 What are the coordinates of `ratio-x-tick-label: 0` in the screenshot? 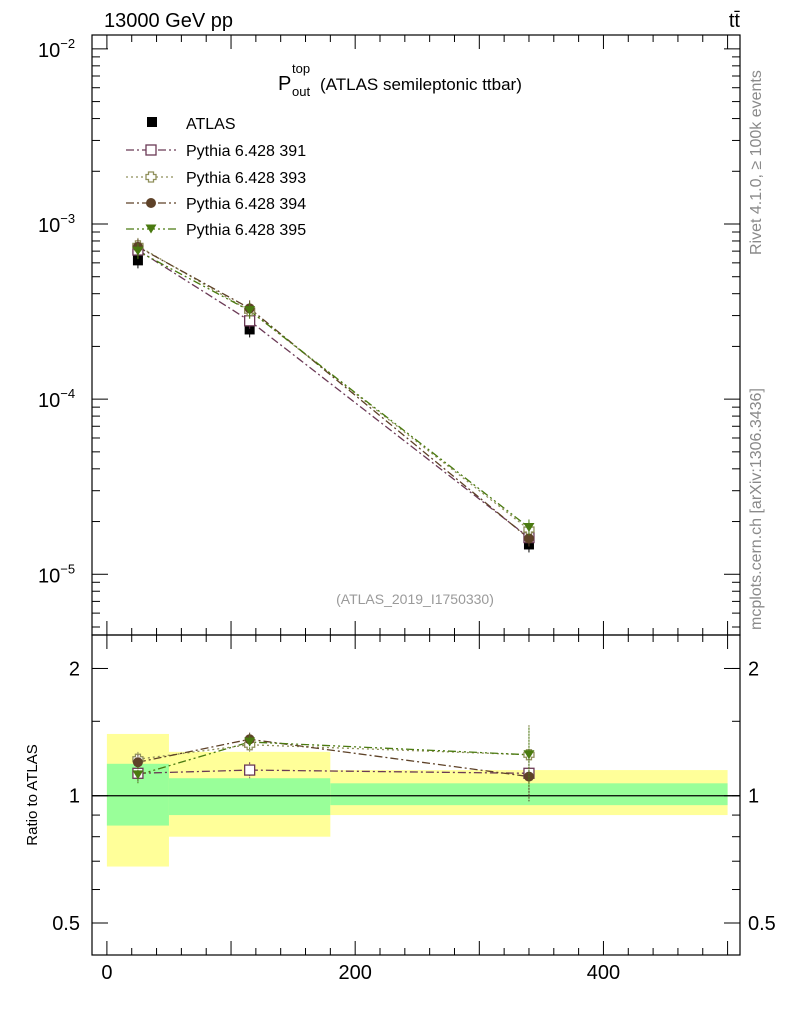 It's located at (106, 973).